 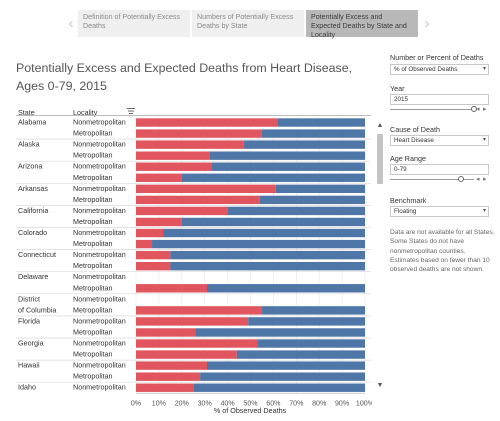 What do you see at coordinates (474, 109) in the screenshot?
I see `year-slider-handle` at bounding box center [474, 109].